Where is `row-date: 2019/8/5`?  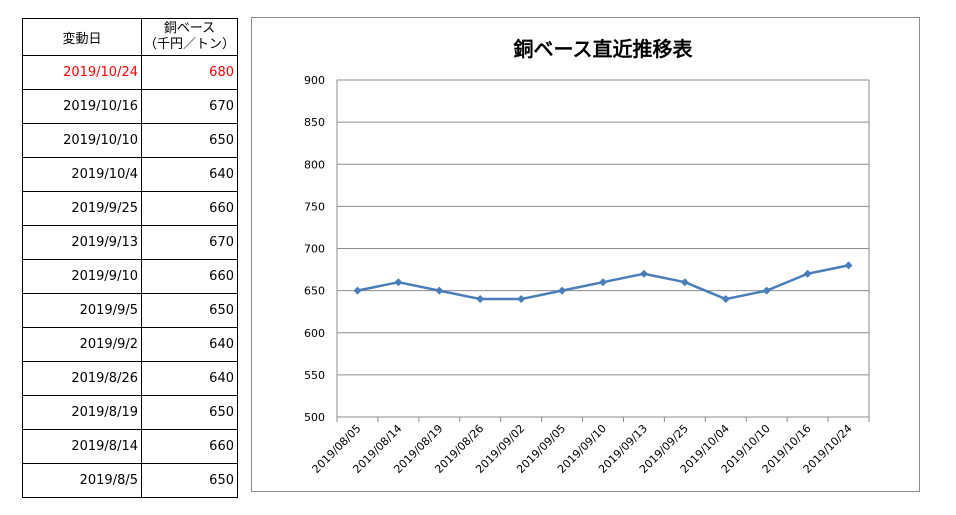
row-date: 2019/8/5 is located at coordinates (82, 480).